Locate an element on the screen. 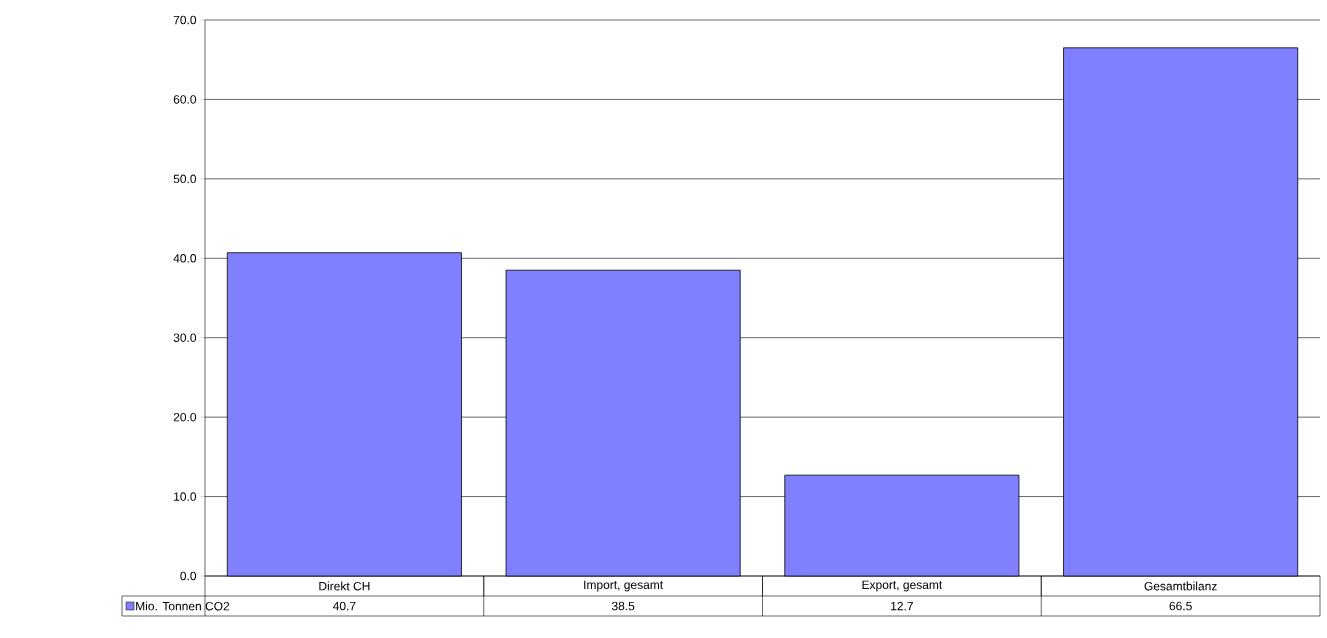  y-tick-label: 0.0 is located at coordinates (188, 576).